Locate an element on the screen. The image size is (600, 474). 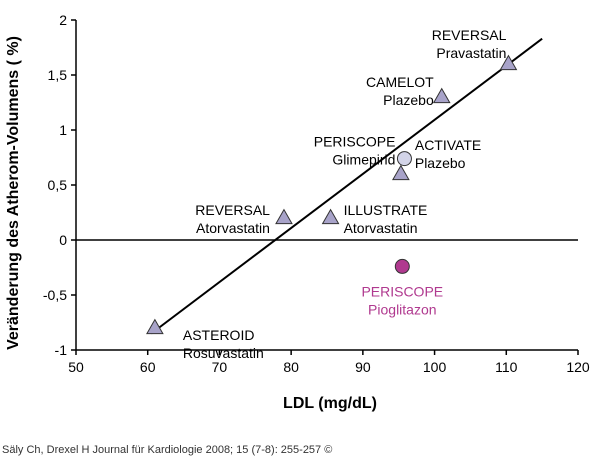
x-tick-label: 70 is located at coordinates (220, 367).